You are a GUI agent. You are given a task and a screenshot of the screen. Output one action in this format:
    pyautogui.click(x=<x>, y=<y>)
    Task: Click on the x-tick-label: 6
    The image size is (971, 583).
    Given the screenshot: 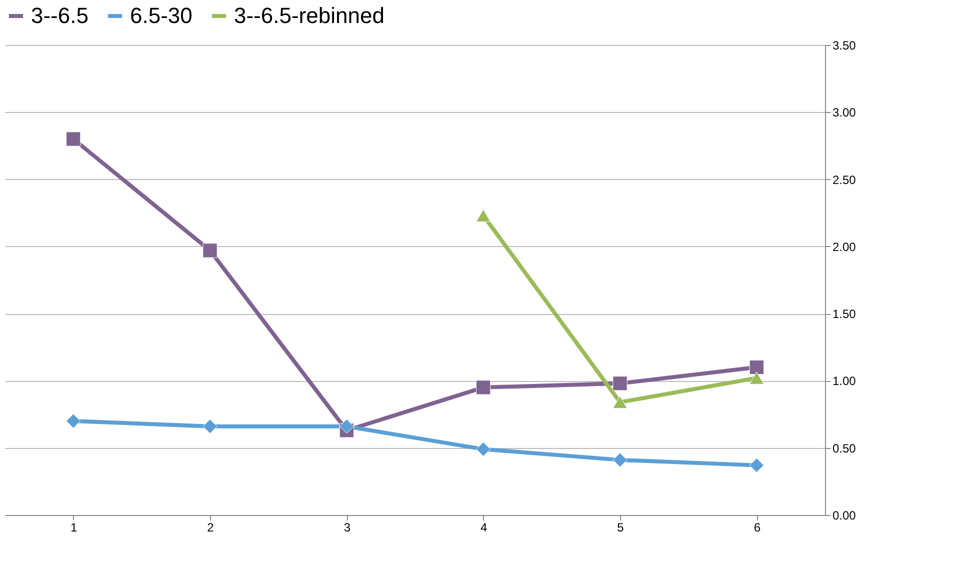 What is the action you would take?
    pyautogui.click(x=757, y=527)
    